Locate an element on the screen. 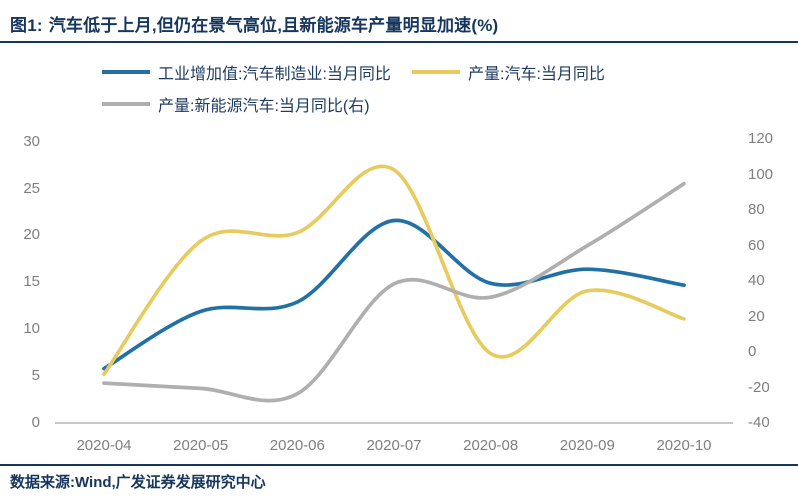  figure-label: 图1: is located at coordinates (26, 25).